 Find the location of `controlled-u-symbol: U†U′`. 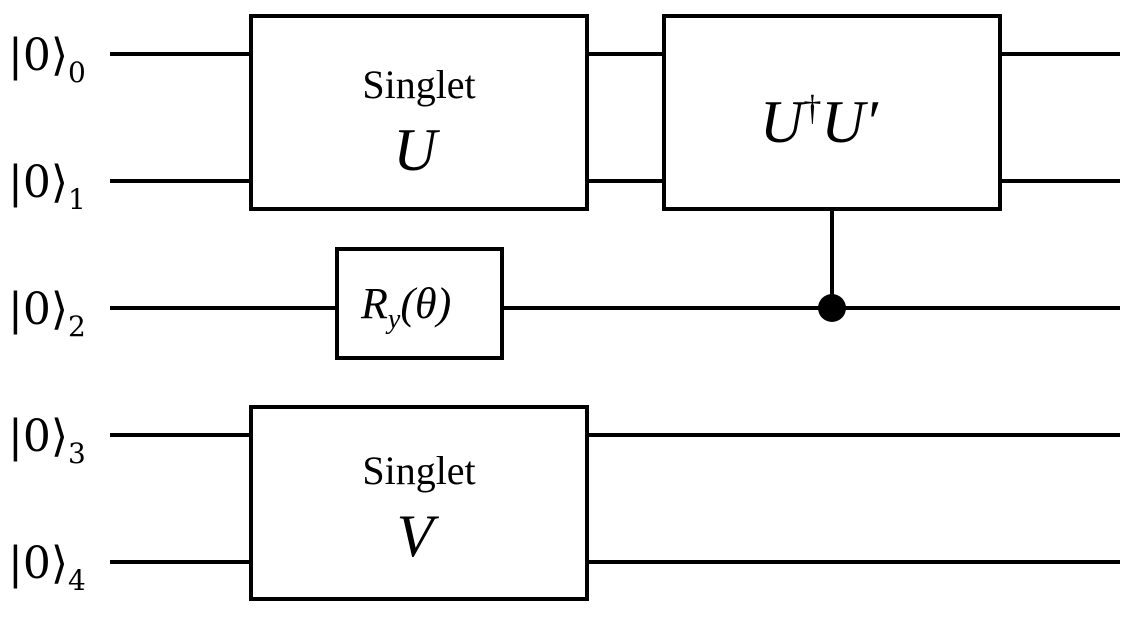

controlled-u-symbol: U†U′ is located at coordinates (819, 121).